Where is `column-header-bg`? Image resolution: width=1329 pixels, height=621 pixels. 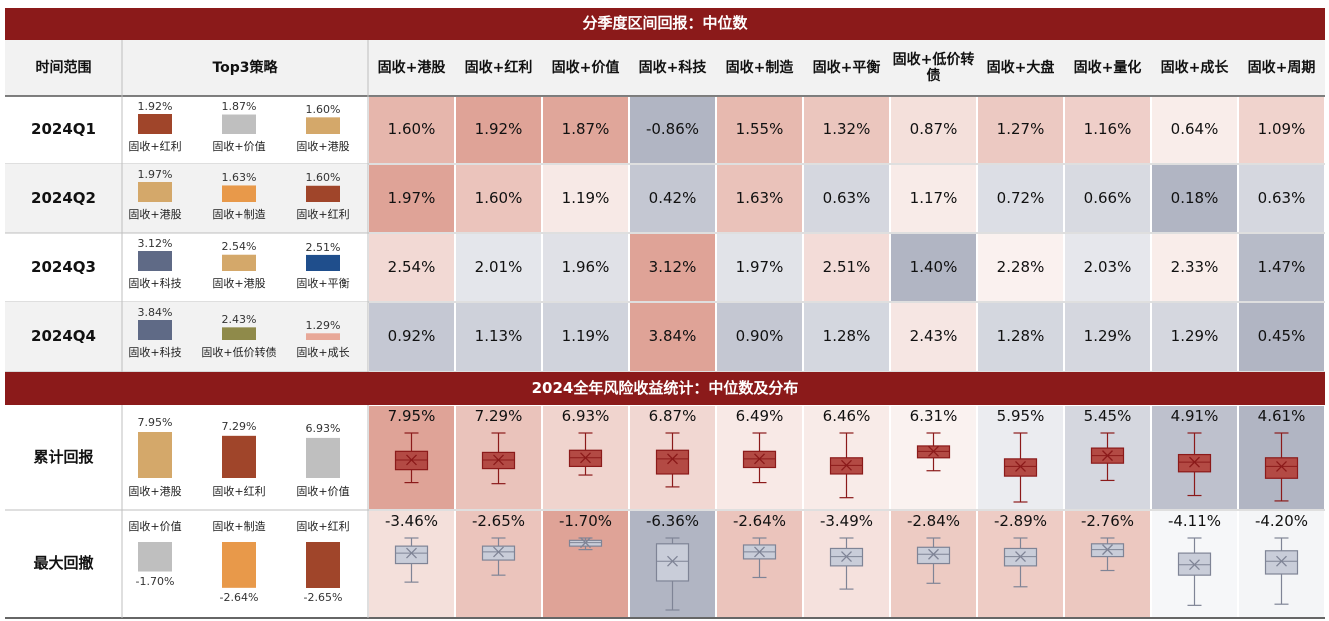 column-header-bg is located at coordinates (665, 68).